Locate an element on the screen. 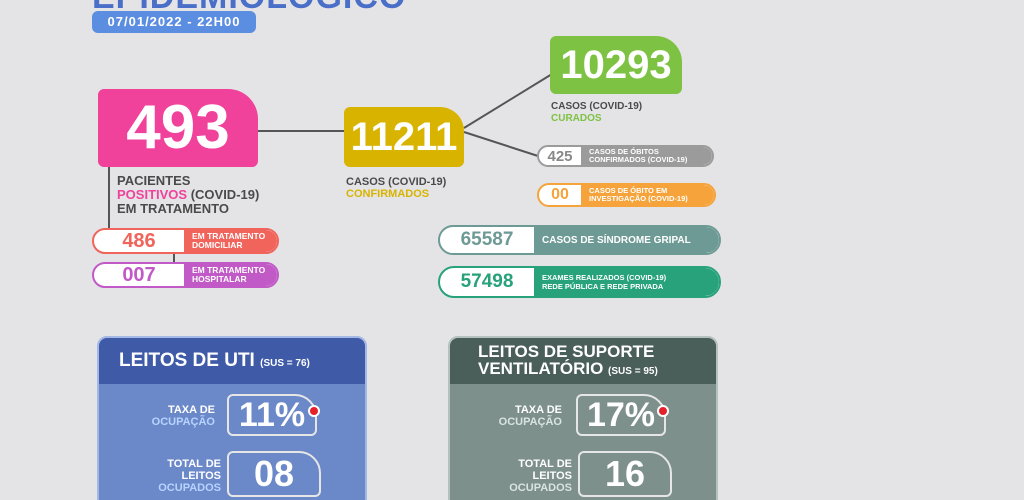  icu-occupied-beds: 08 is located at coordinates (274, 474).